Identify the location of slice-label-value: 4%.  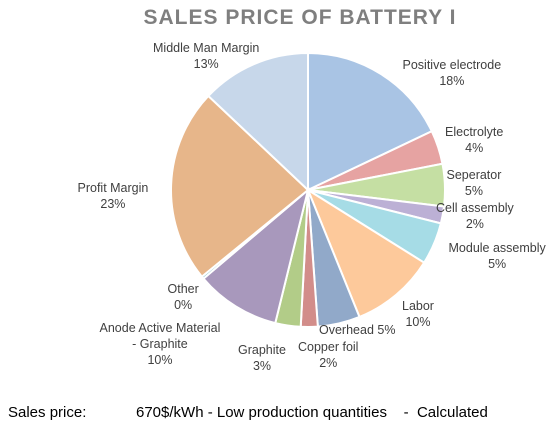
(474, 148).